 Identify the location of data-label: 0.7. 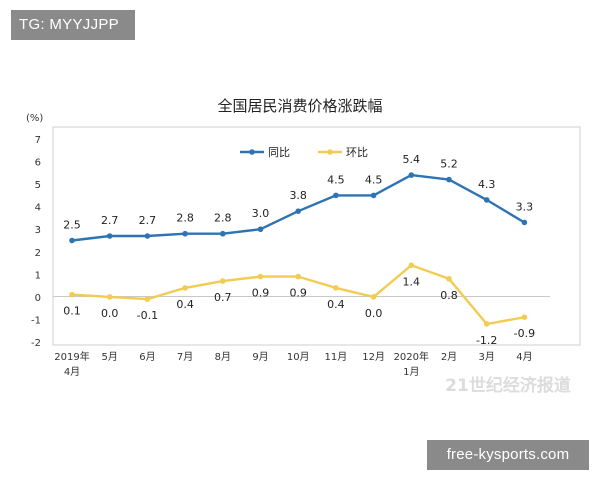
(223, 297).